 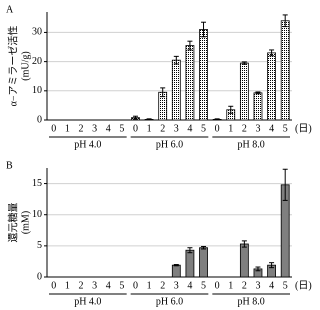 What do you see at coordinates (9, 165) in the screenshot?
I see `panel-label: B` at bounding box center [9, 165].